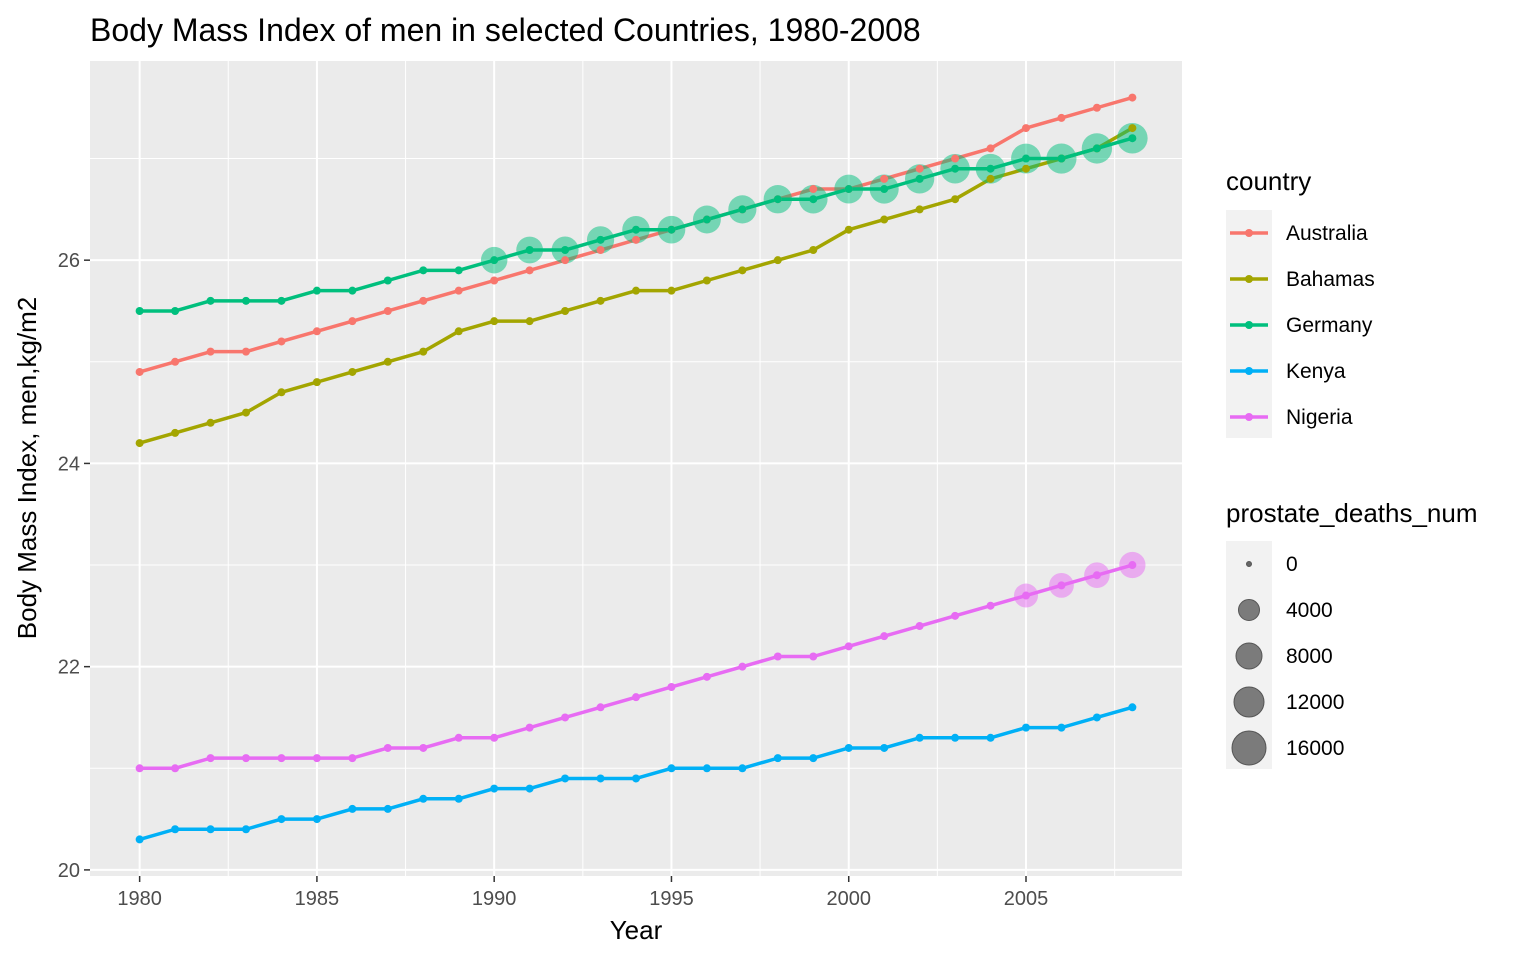 The height and width of the screenshot is (960, 1536). I want to click on size-legend-label: 12000, so click(1315, 702).